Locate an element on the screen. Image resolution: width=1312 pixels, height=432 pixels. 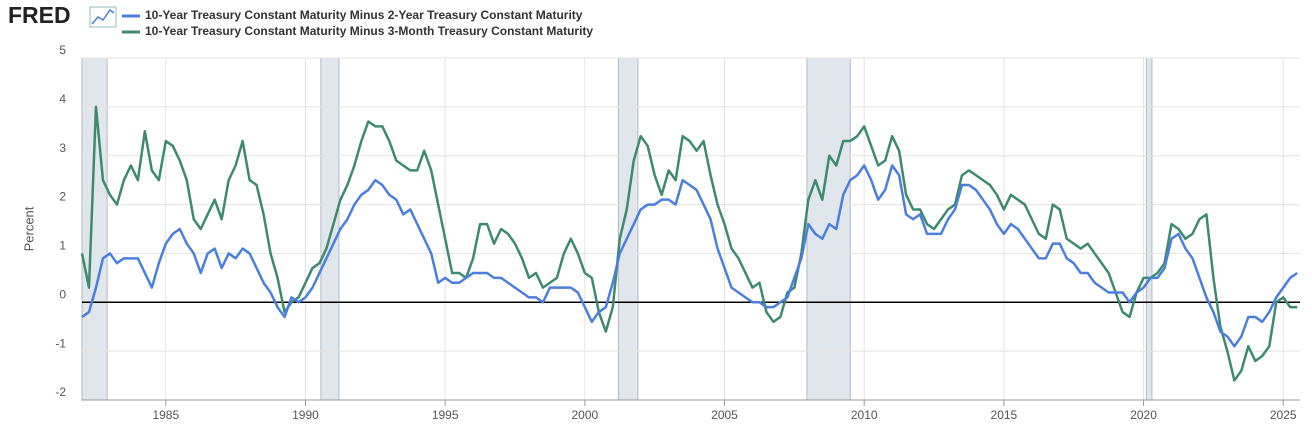
x-tick-label: 2015 is located at coordinates (1004, 415).